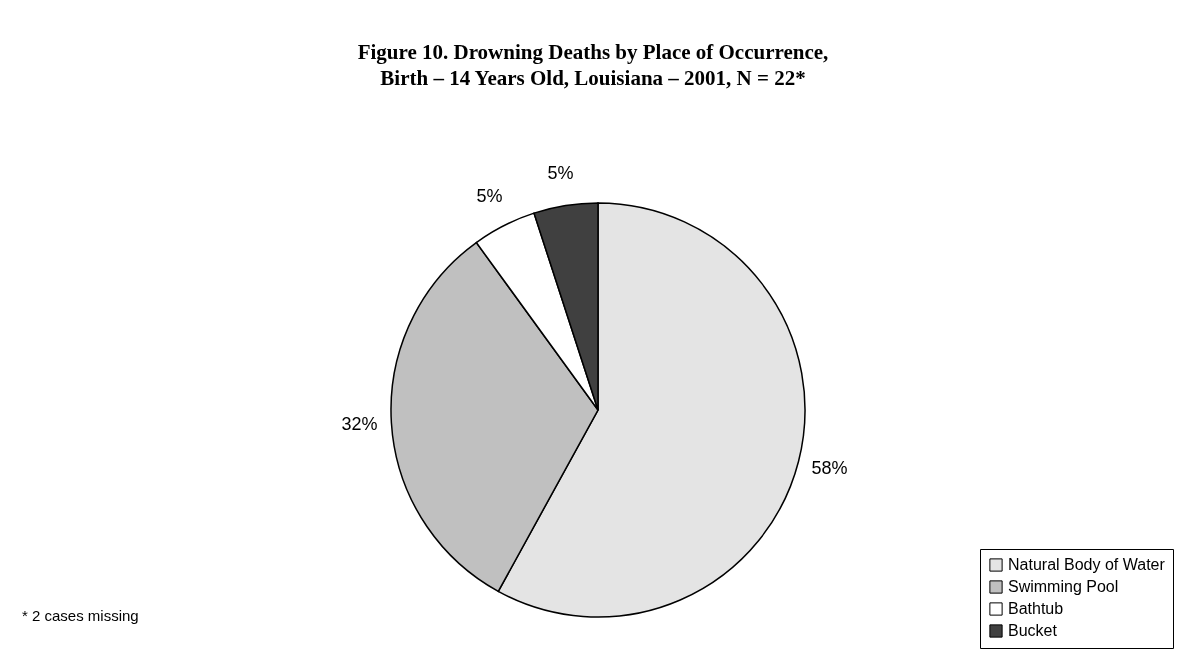  I want to click on legend-label: Bucket, so click(1033, 630).